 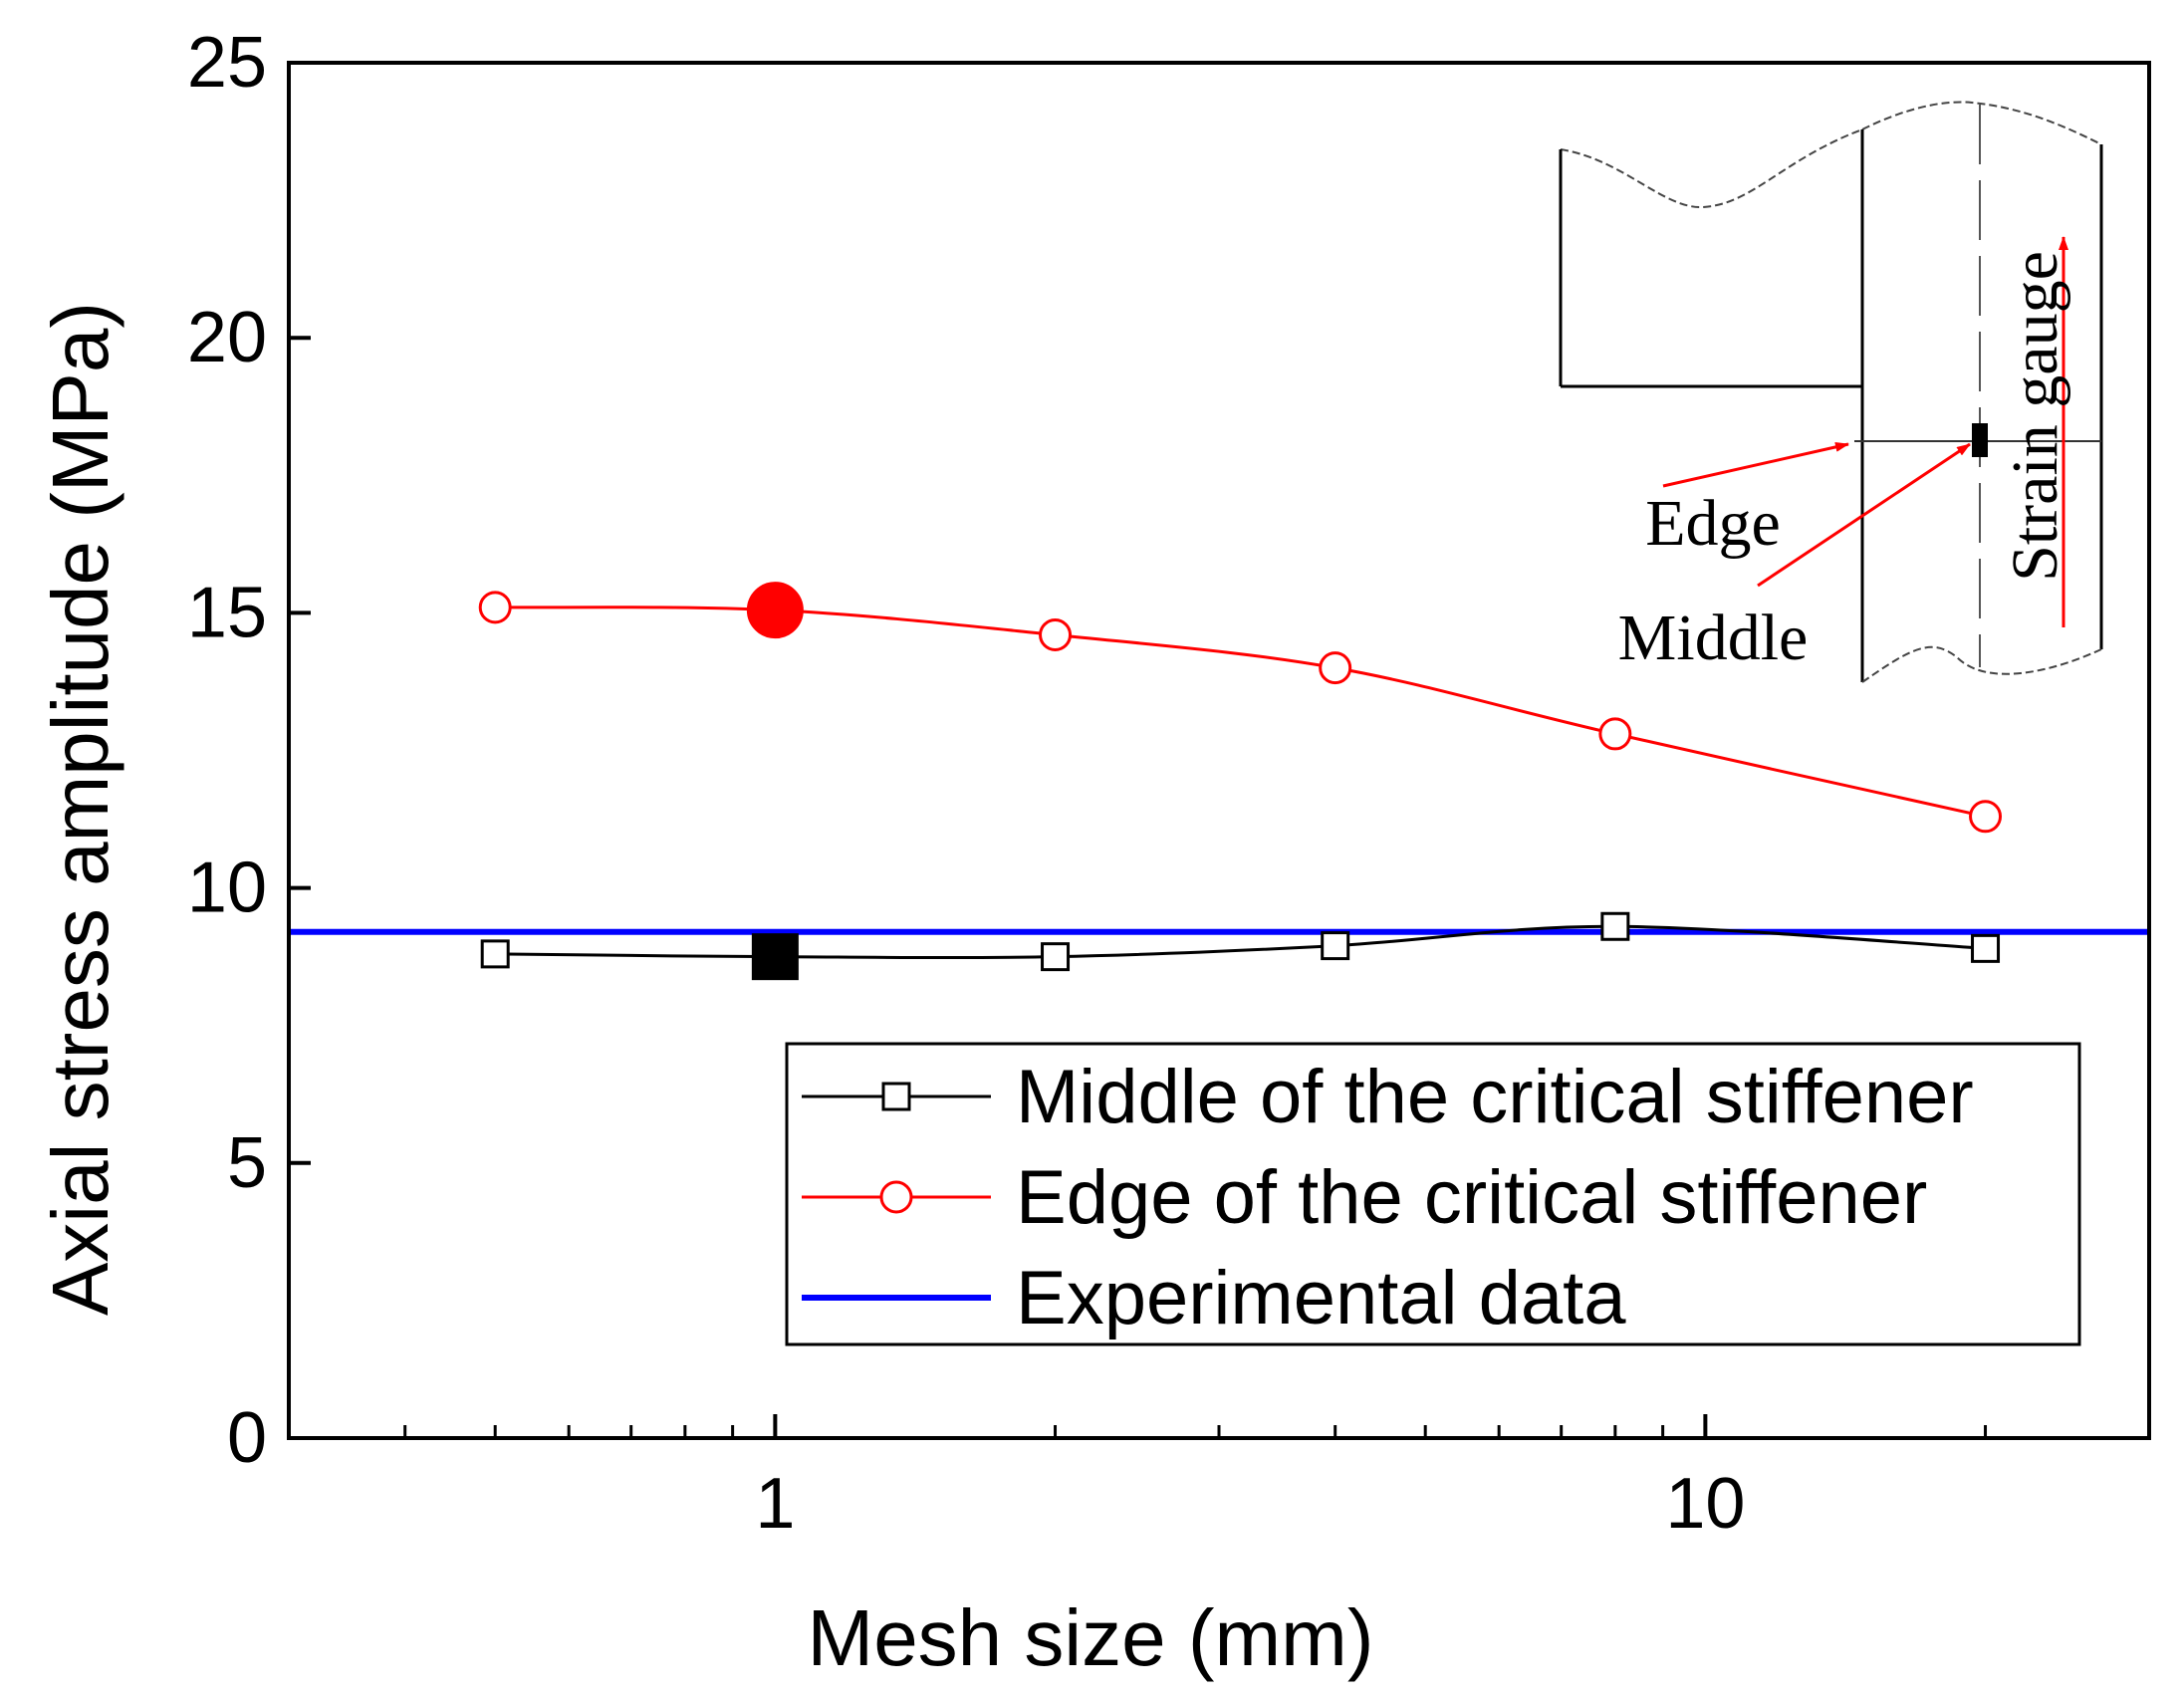 I want to click on legend-label-experimental: Experimental data, so click(x=1321, y=1298).